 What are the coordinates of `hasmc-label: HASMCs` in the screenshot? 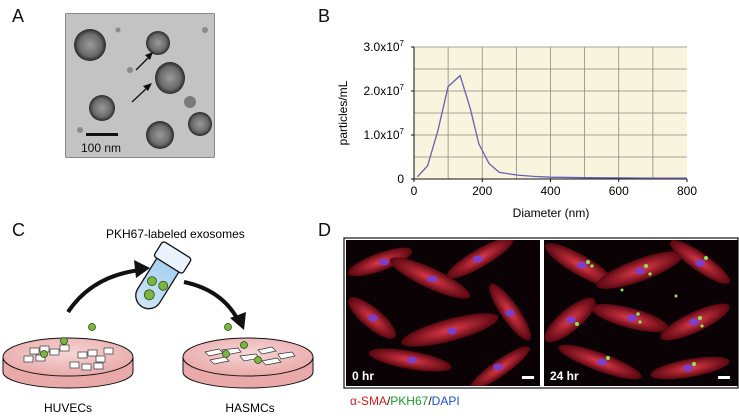 It's located at (249, 408).